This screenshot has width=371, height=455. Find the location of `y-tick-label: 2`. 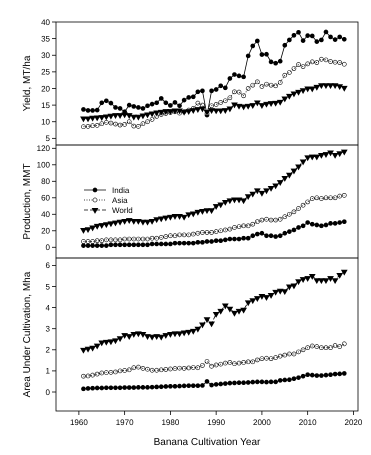

y-tick-label: 2 is located at coordinates (48, 350).